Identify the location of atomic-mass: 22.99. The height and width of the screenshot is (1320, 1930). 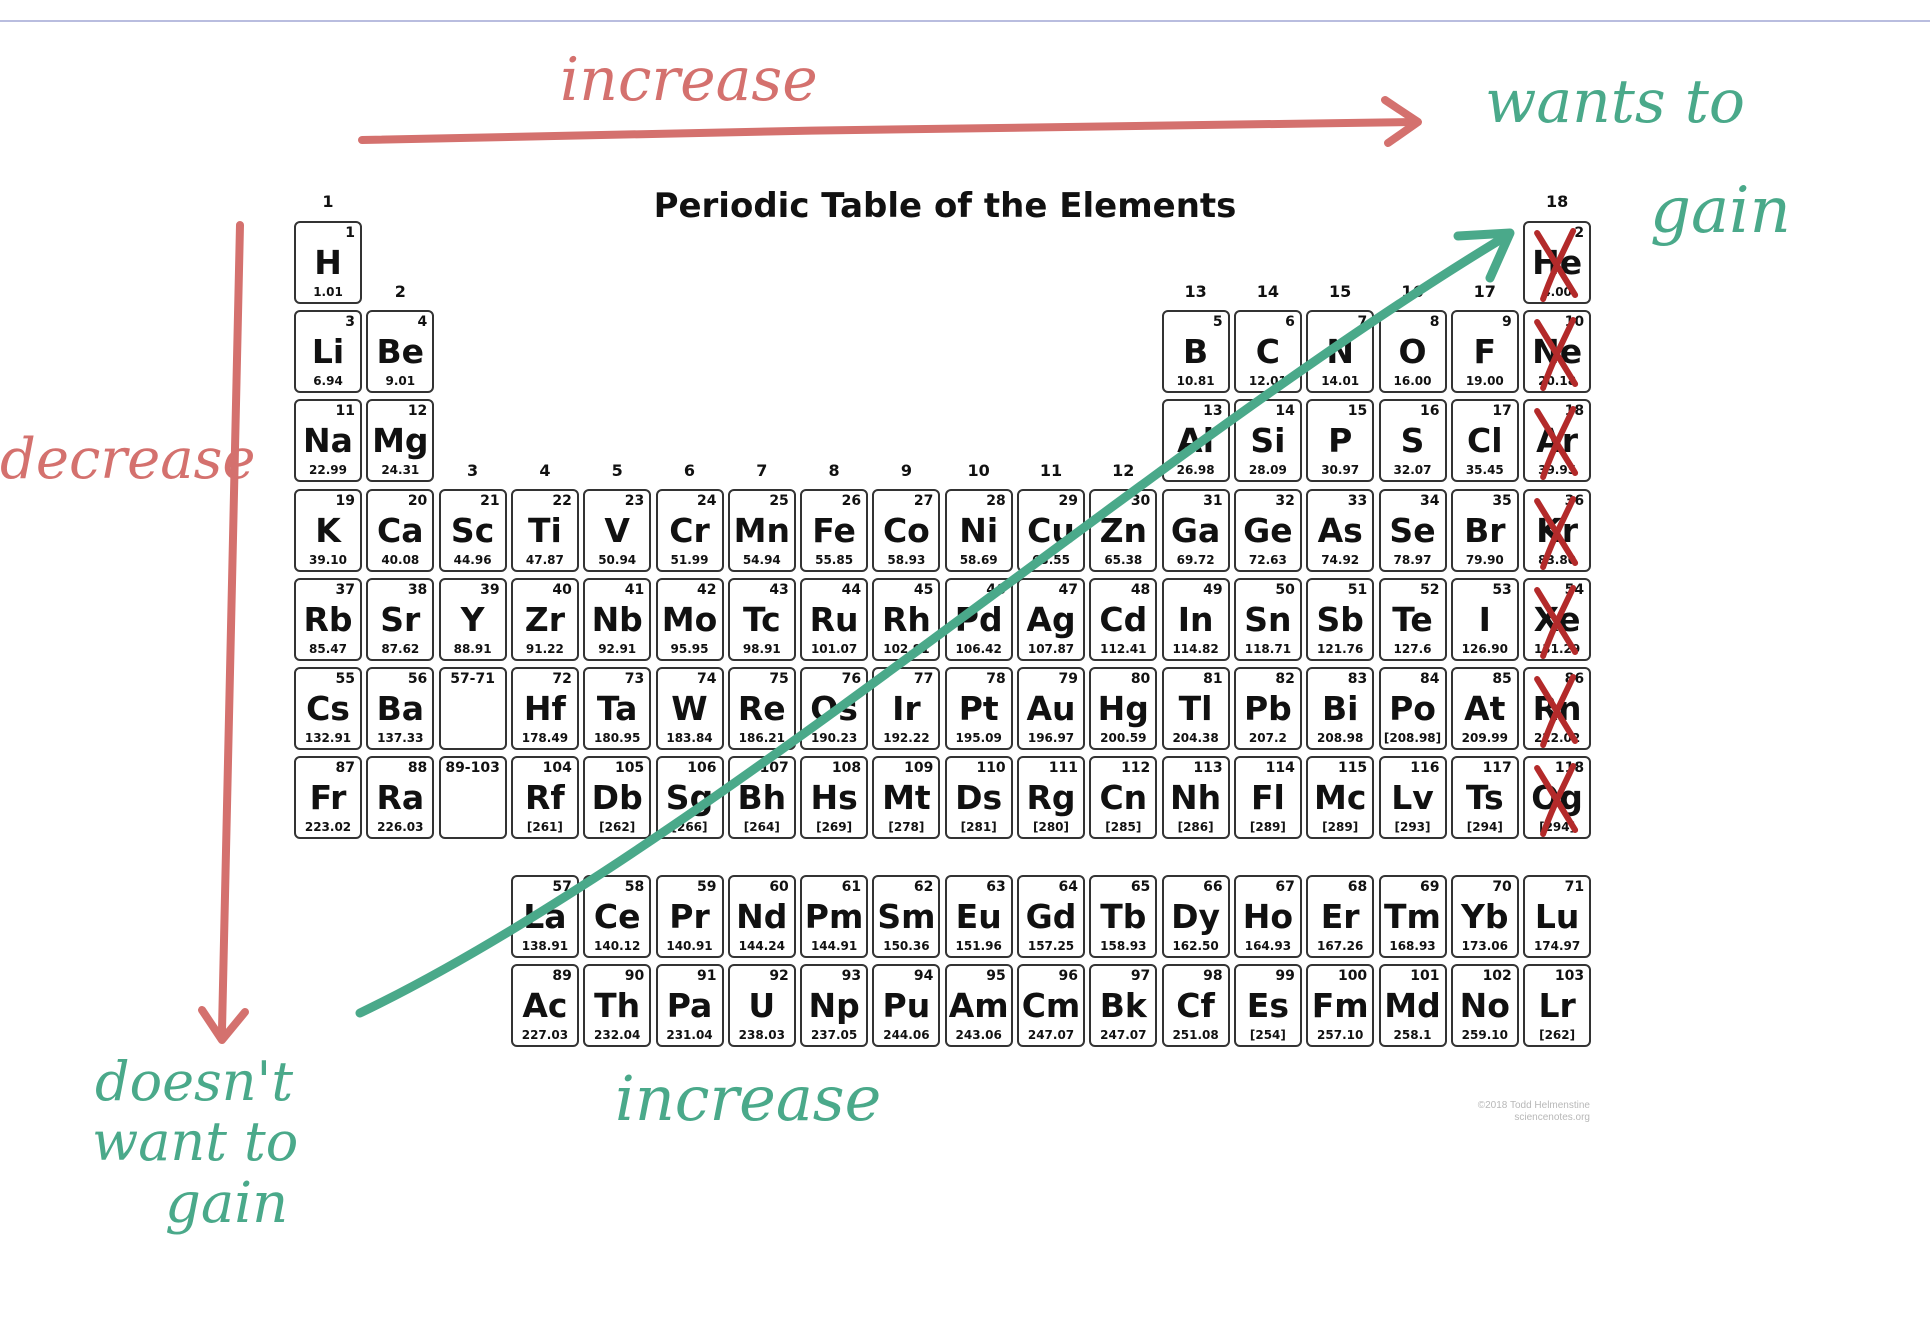
(328, 470).